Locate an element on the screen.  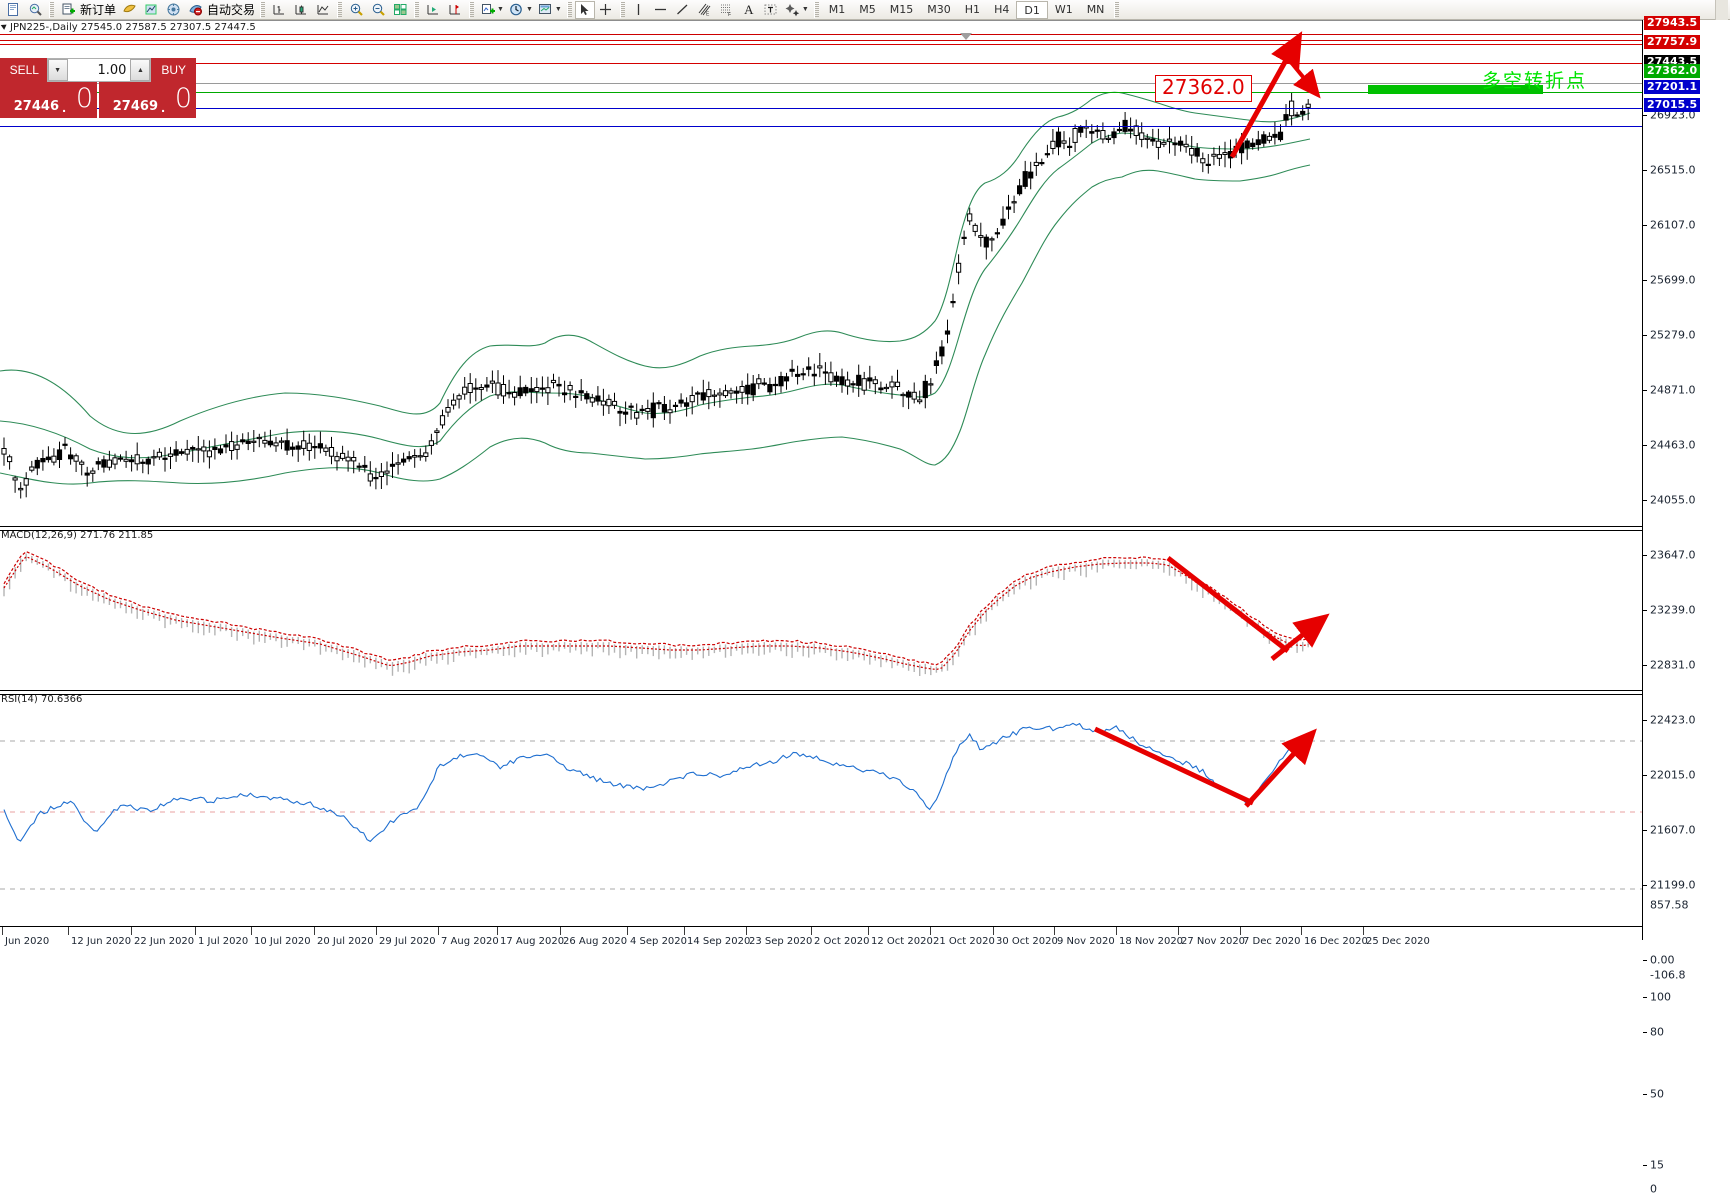
vertical-line-icon is located at coordinates (639, 10).